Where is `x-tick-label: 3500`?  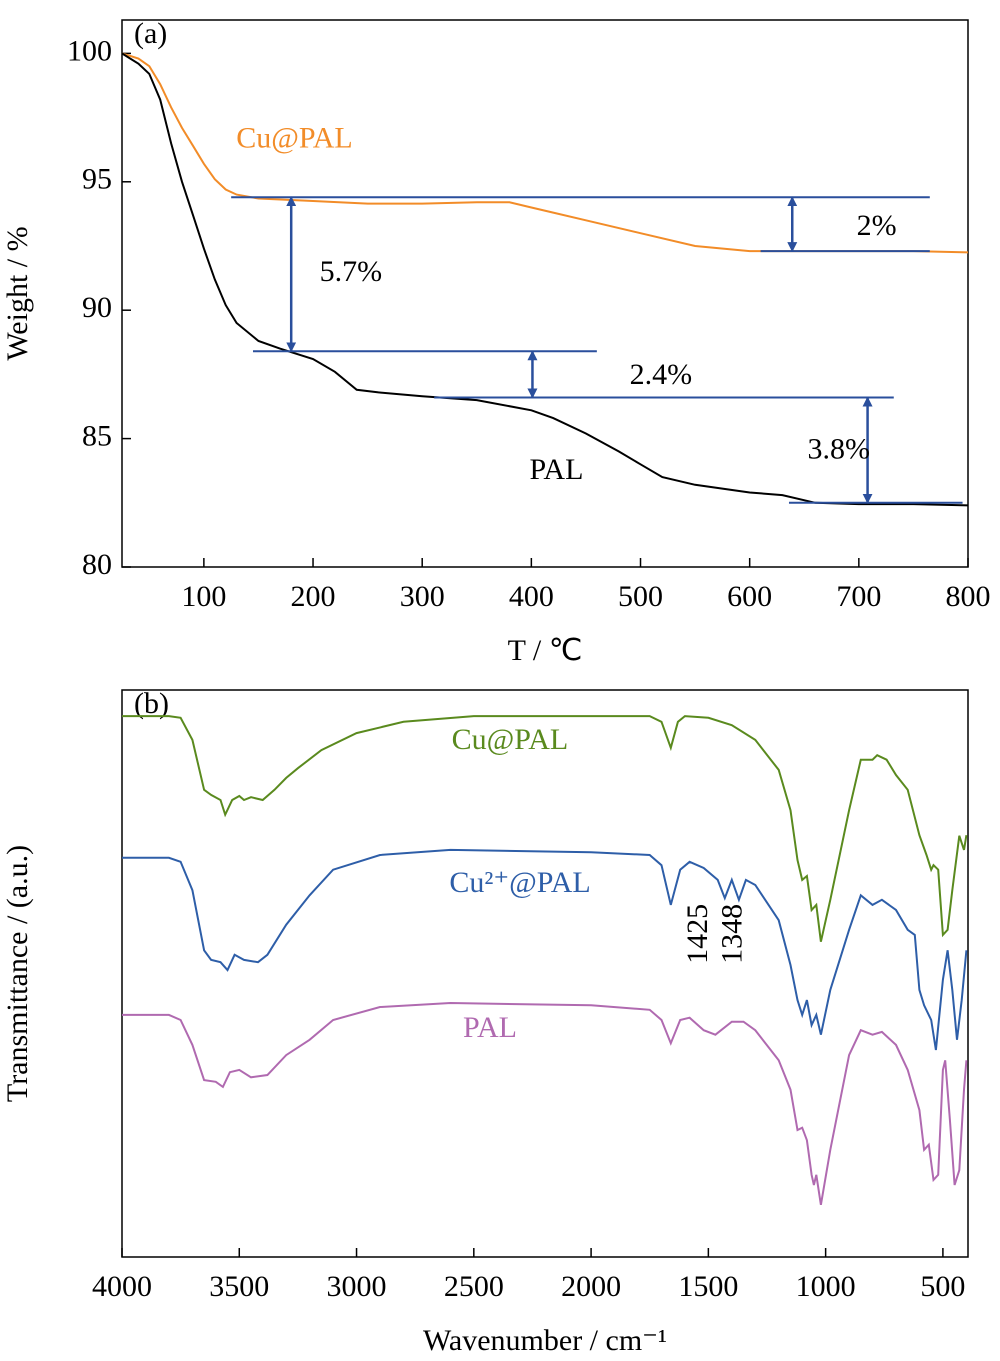 x-tick-label: 3500 is located at coordinates (239, 1286).